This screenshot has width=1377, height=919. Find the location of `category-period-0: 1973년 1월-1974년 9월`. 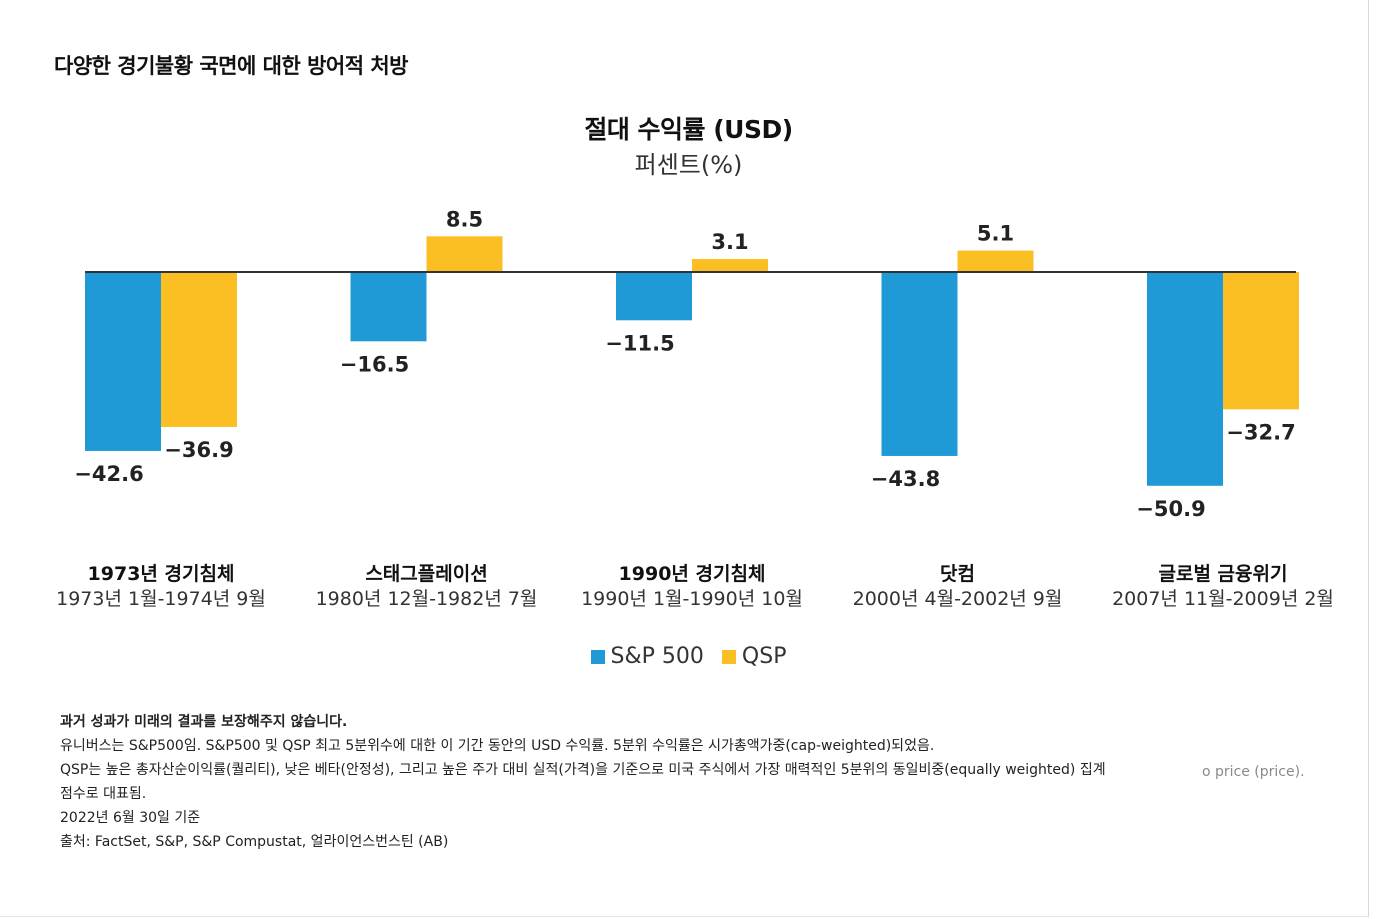

category-period-0: 1973년 1월-1974년 9월 is located at coordinates (161, 599).